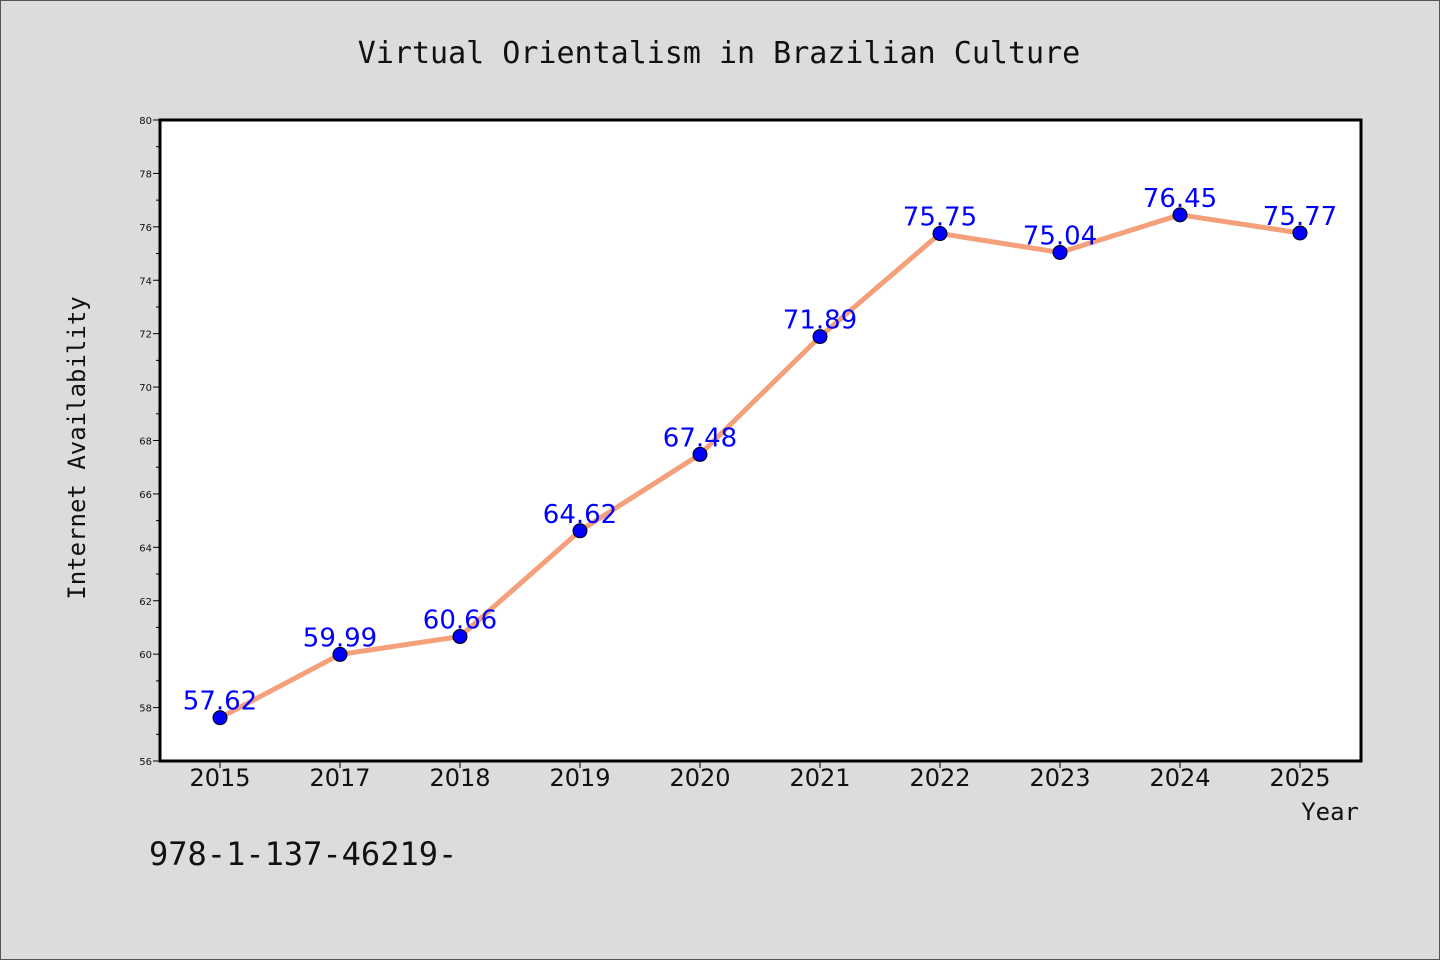 The height and width of the screenshot is (960, 1440). Describe the element at coordinates (145, 174) in the screenshot. I see `y-tick-label: 78` at that location.